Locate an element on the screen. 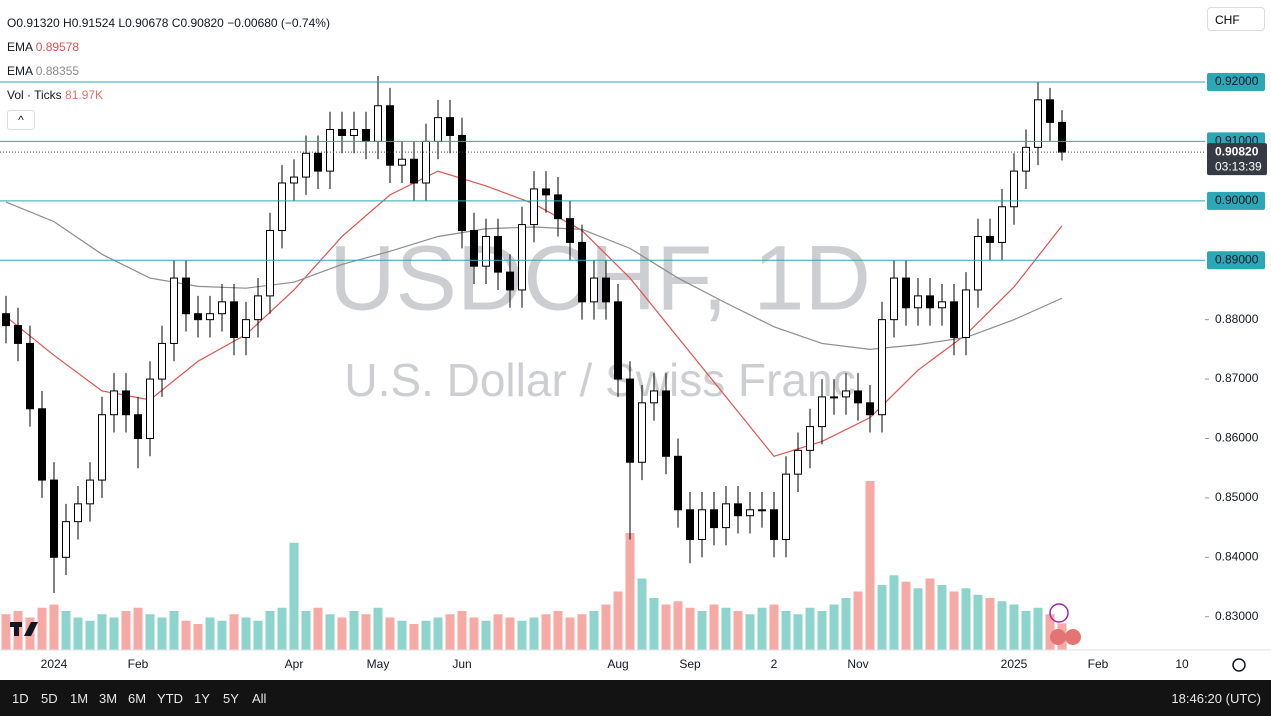 Image resolution: width=1271 pixels, height=716 pixels. x-tick-label: Jun is located at coordinates (461, 664).